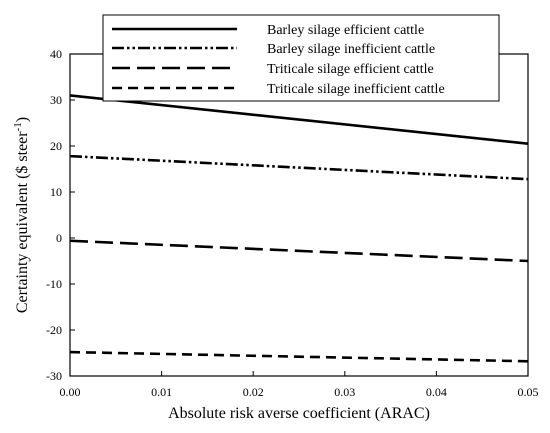  Describe the element at coordinates (299, 385) in the screenshot. I see `x-axis-ticks: 0.00 0.01 0.02 0.03 0.04 0.05` at that location.